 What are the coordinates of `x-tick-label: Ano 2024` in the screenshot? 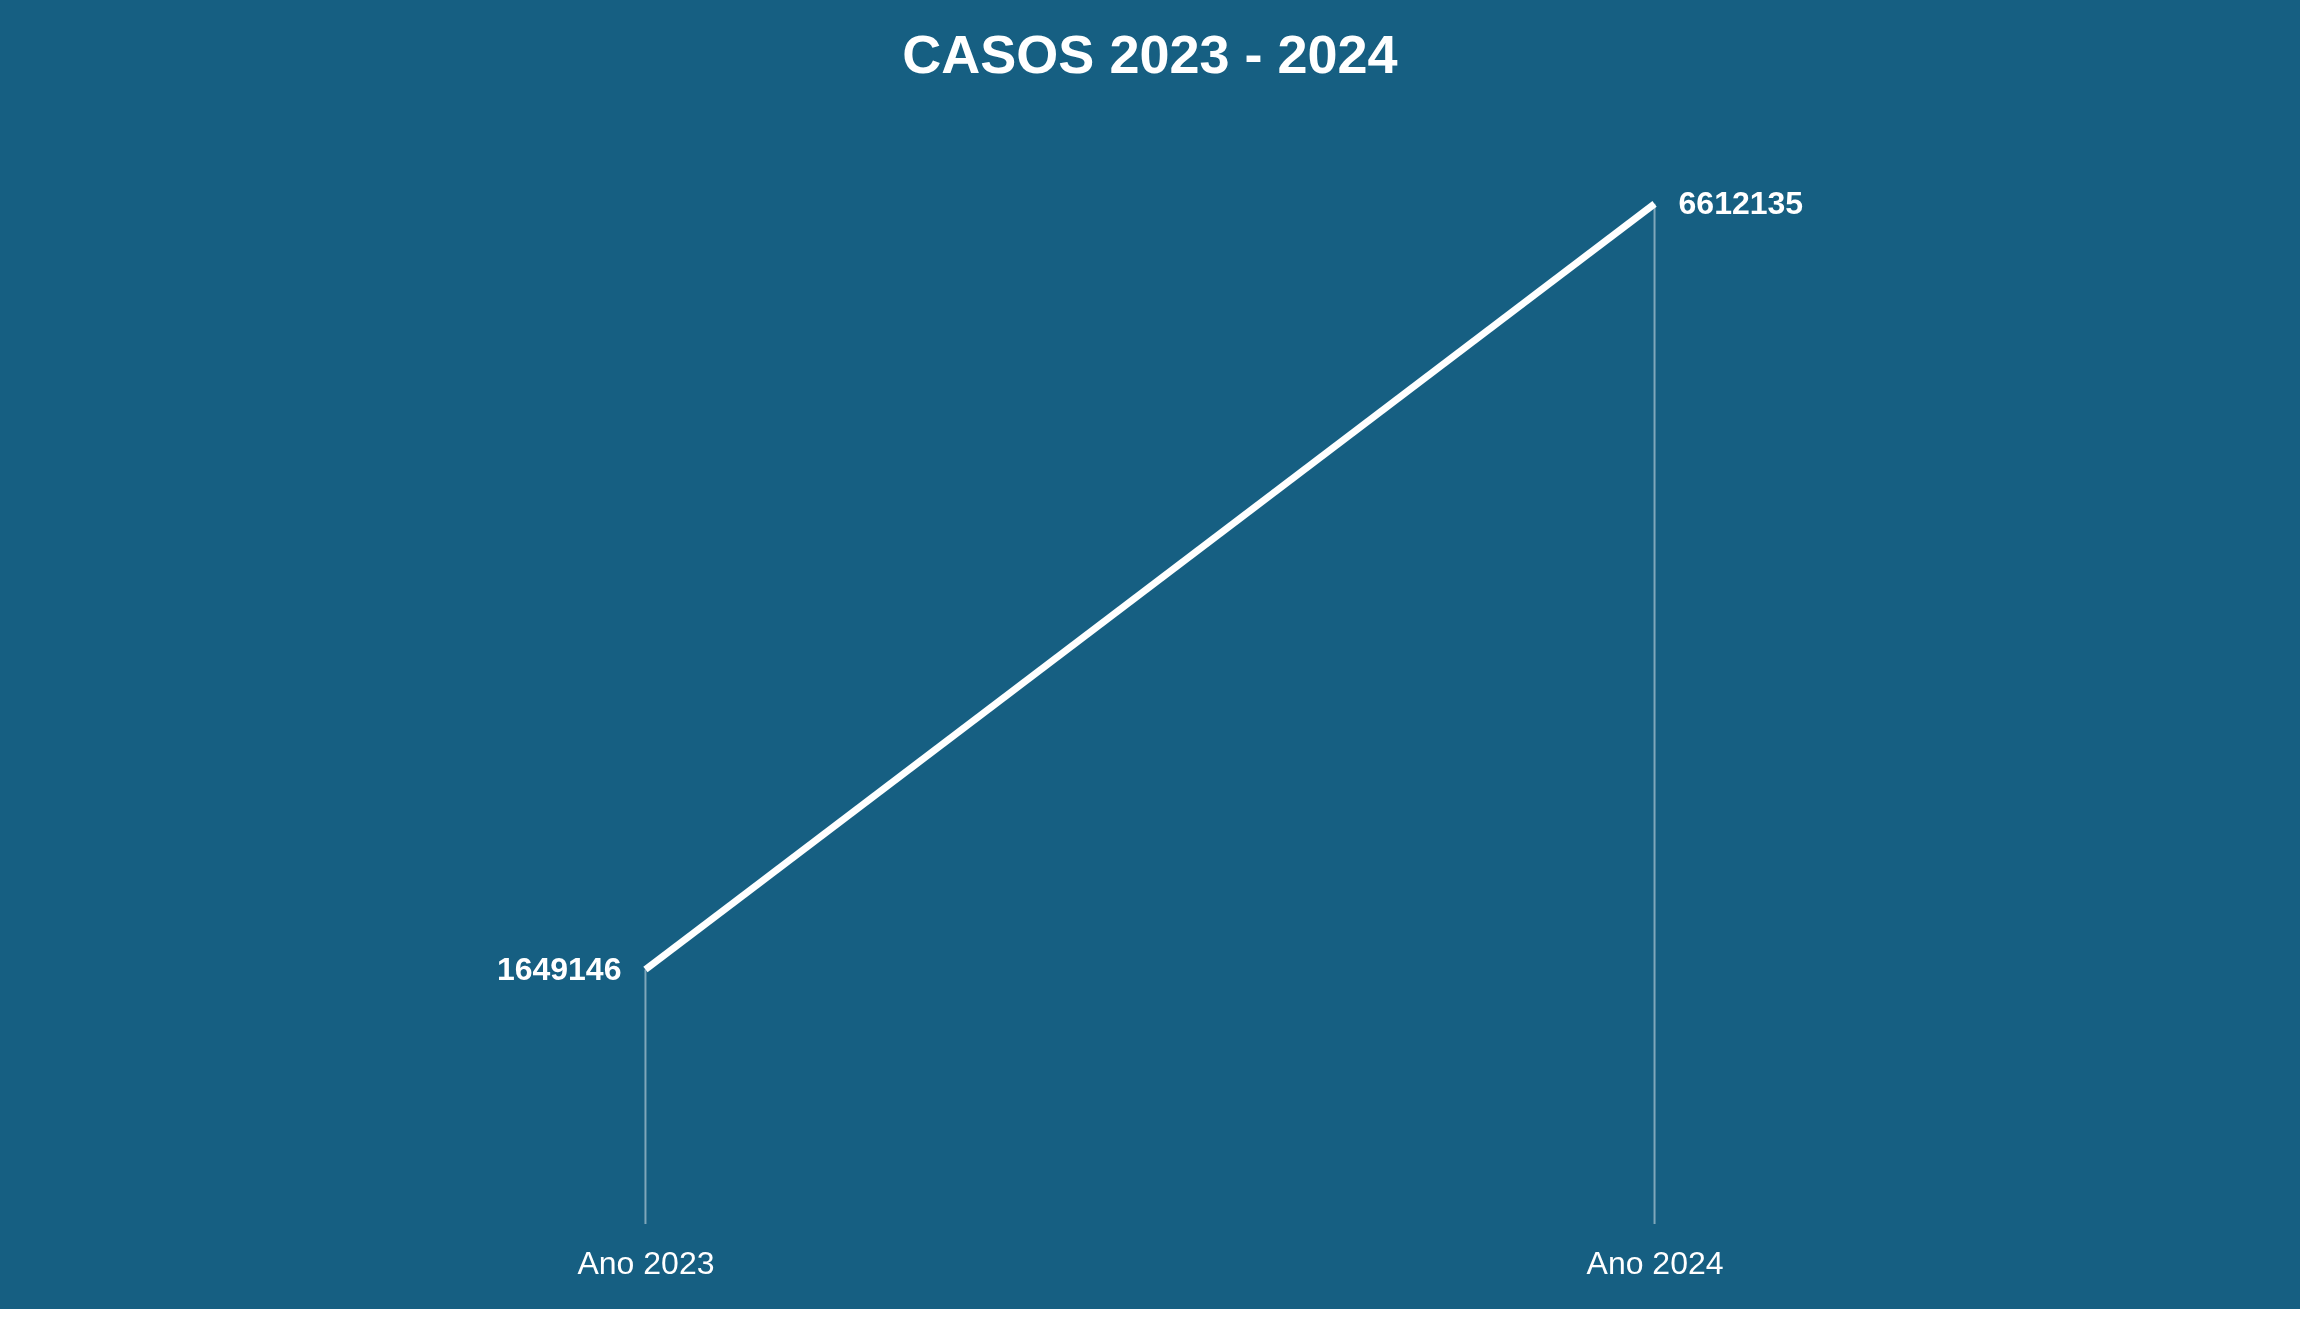 It's located at (1655, 1262).